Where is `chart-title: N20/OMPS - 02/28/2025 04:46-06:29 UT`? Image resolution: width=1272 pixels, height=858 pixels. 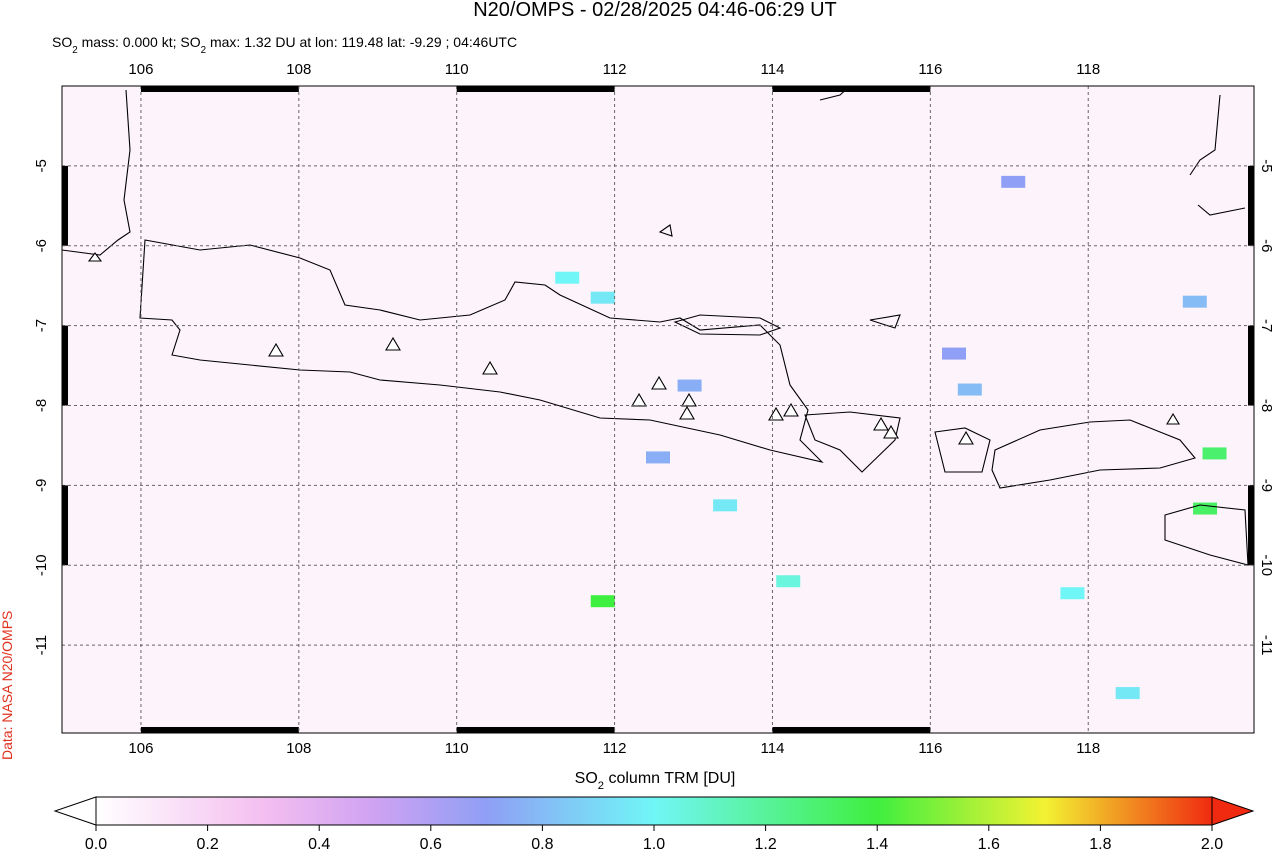 chart-title: N20/OMPS - 02/28/2025 04:46-06:29 UT is located at coordinates (655, 10).